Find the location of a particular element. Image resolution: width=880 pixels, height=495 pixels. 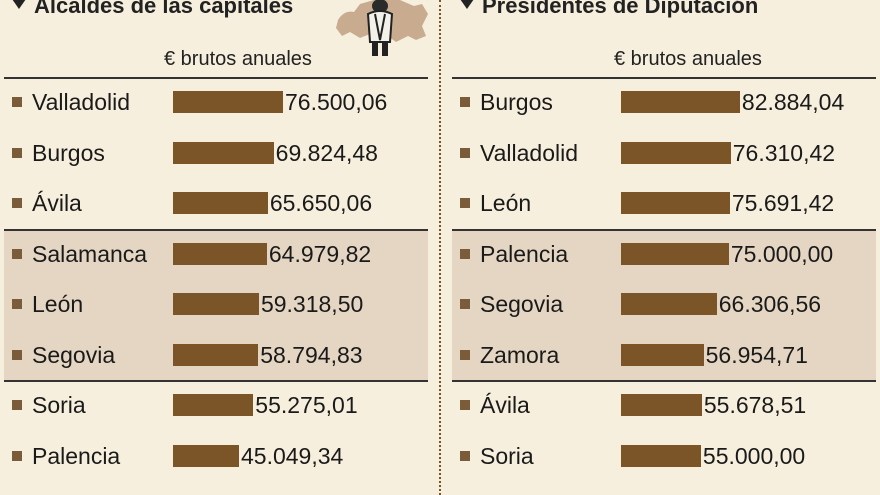

category-label: Salamanca is located at coordinates (90, 253).